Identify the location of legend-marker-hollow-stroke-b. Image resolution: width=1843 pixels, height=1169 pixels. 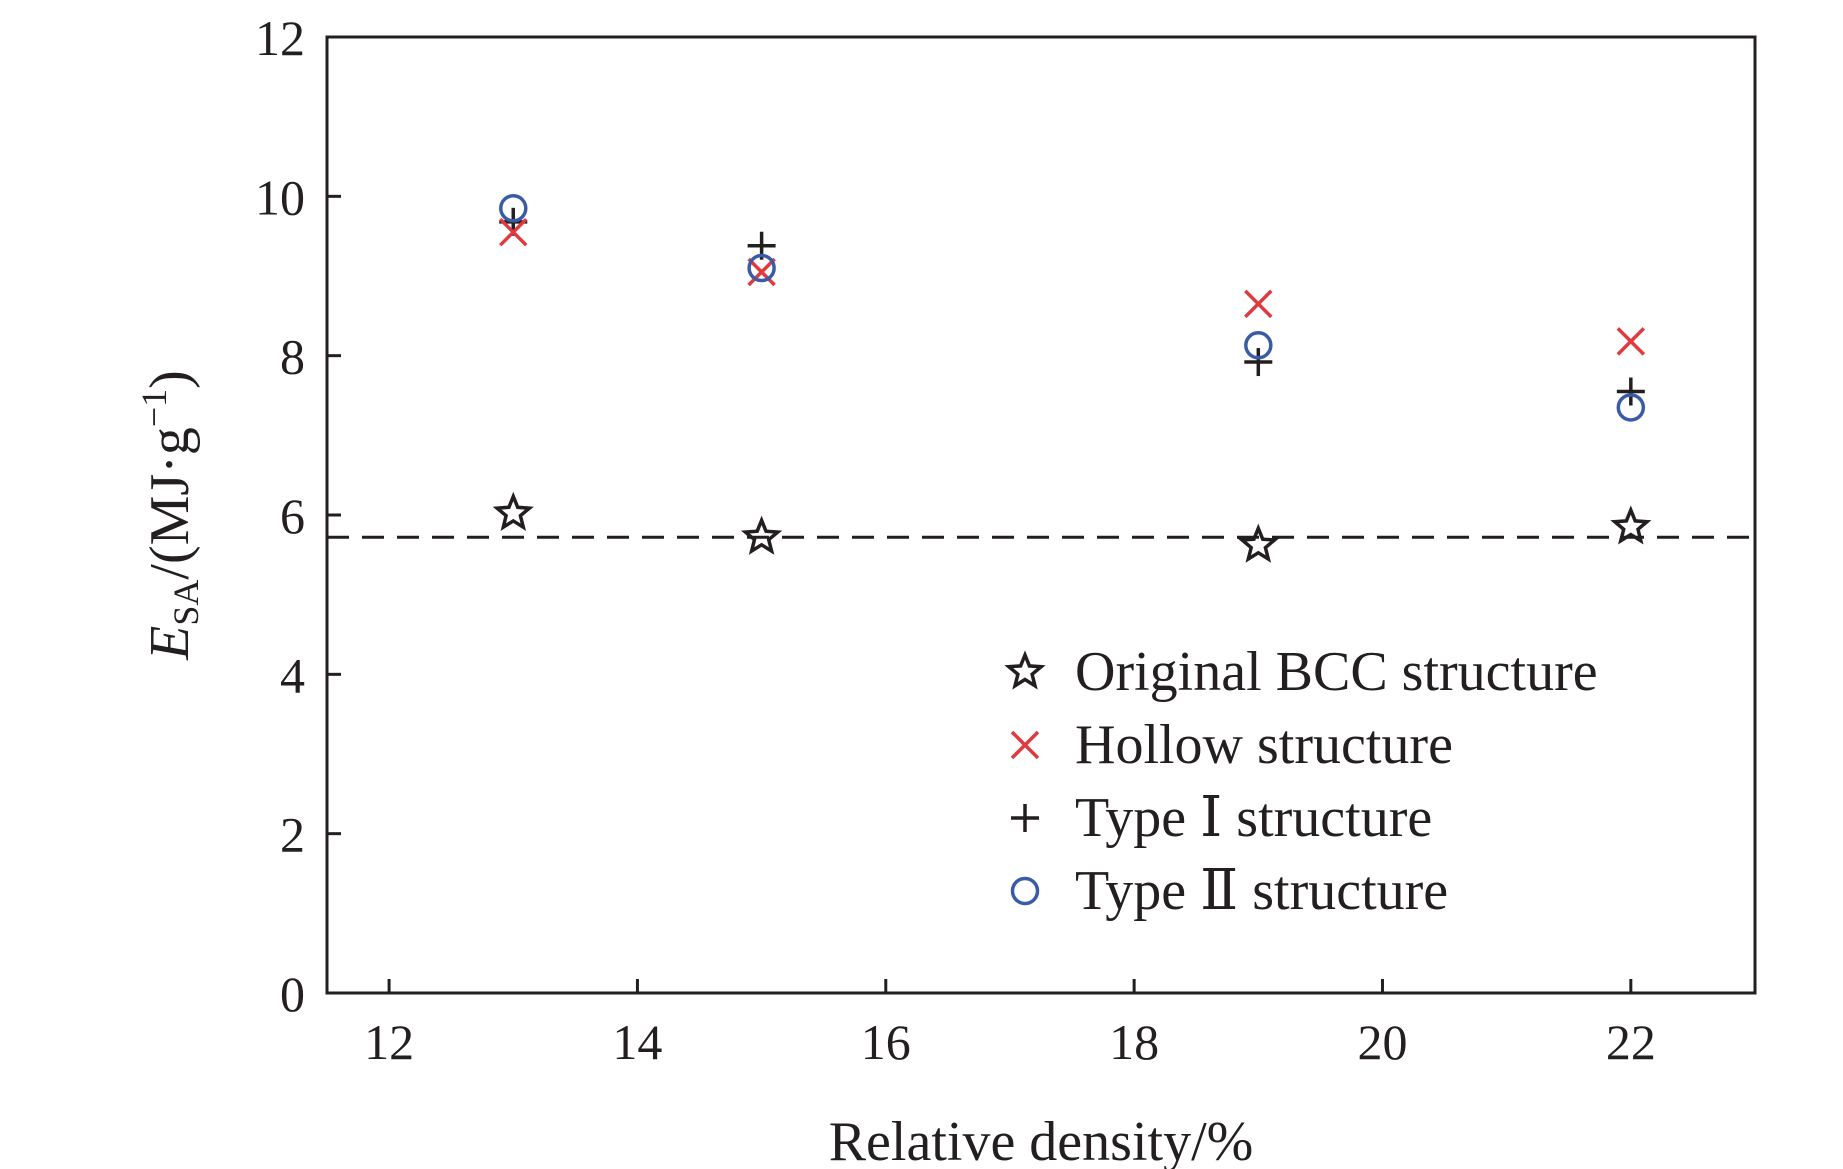
(1025, 745).